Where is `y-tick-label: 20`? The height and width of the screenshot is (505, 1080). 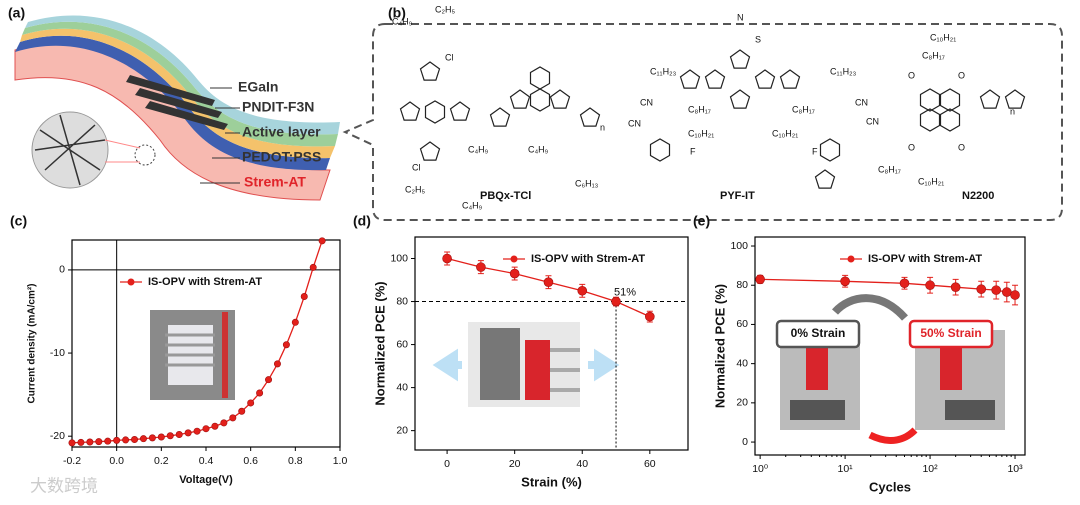 y-tick-label: 20 is located at coordinates (402, 430).